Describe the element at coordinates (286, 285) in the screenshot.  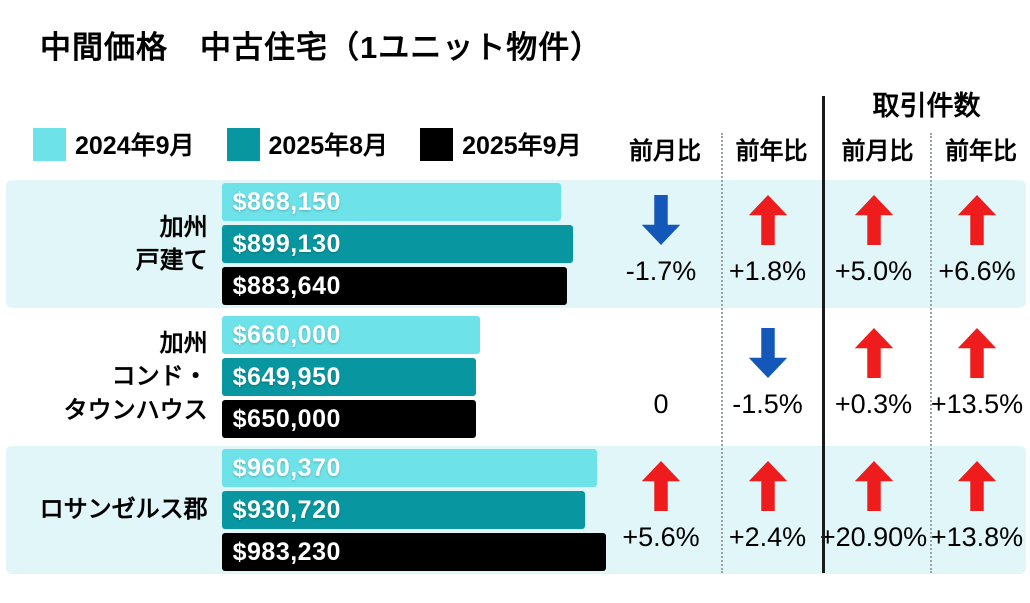
I see `bar-value-label: $883,640` at that location.